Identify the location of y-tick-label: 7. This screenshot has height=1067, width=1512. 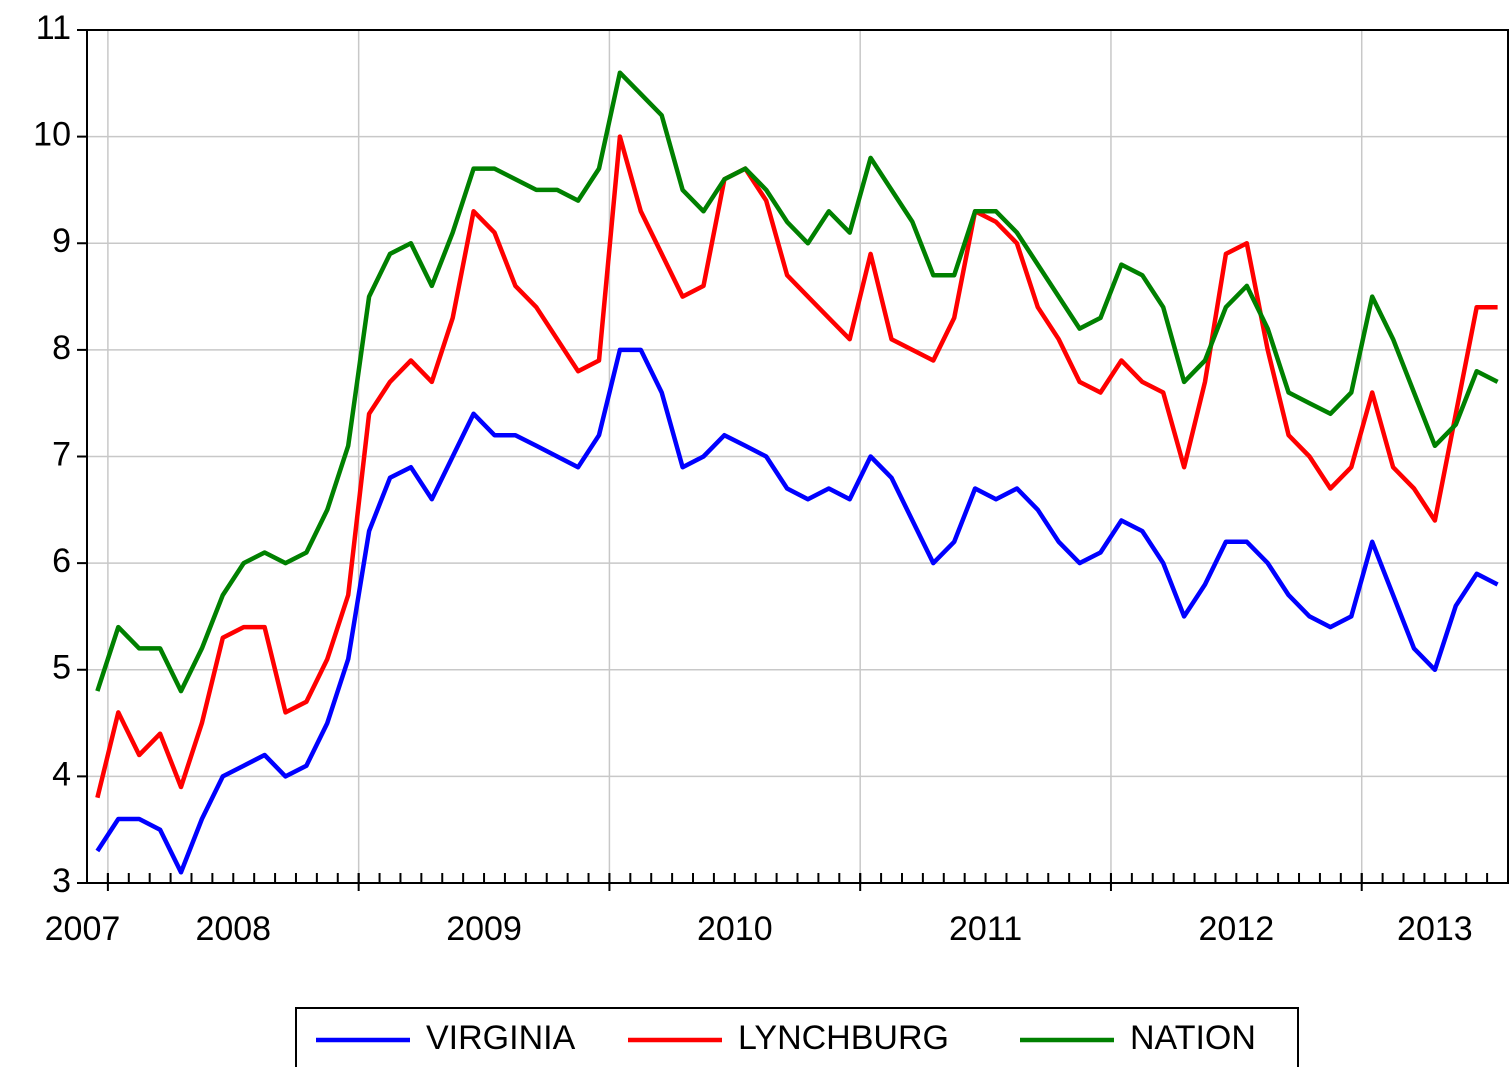
(61, 454).